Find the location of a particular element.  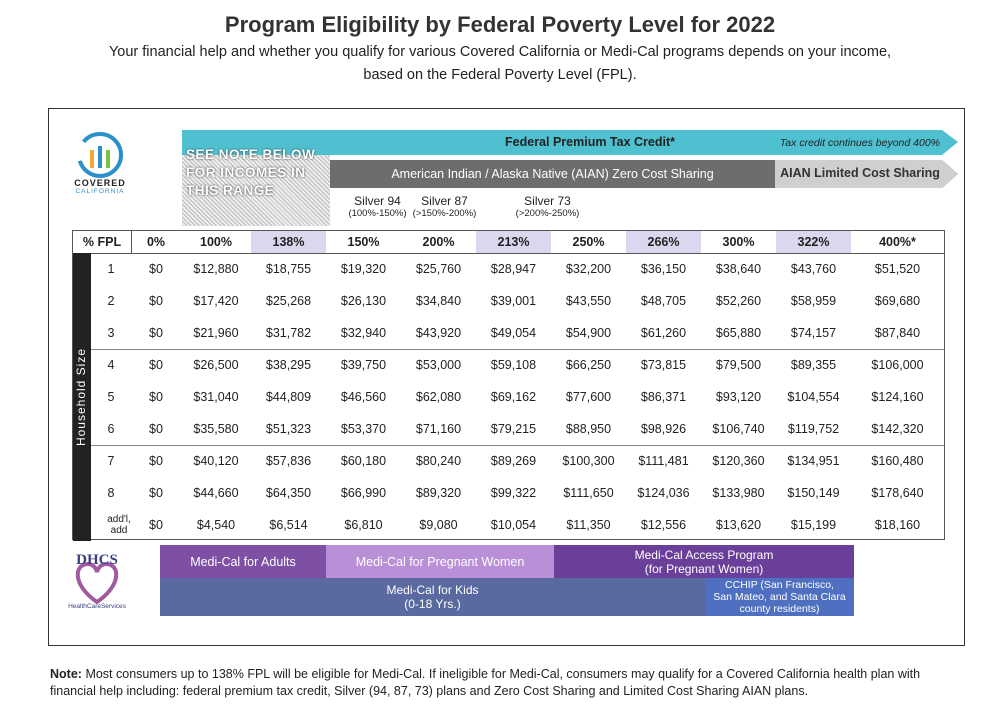

table-cell: $57,836 is located at coordinates (288, 460).